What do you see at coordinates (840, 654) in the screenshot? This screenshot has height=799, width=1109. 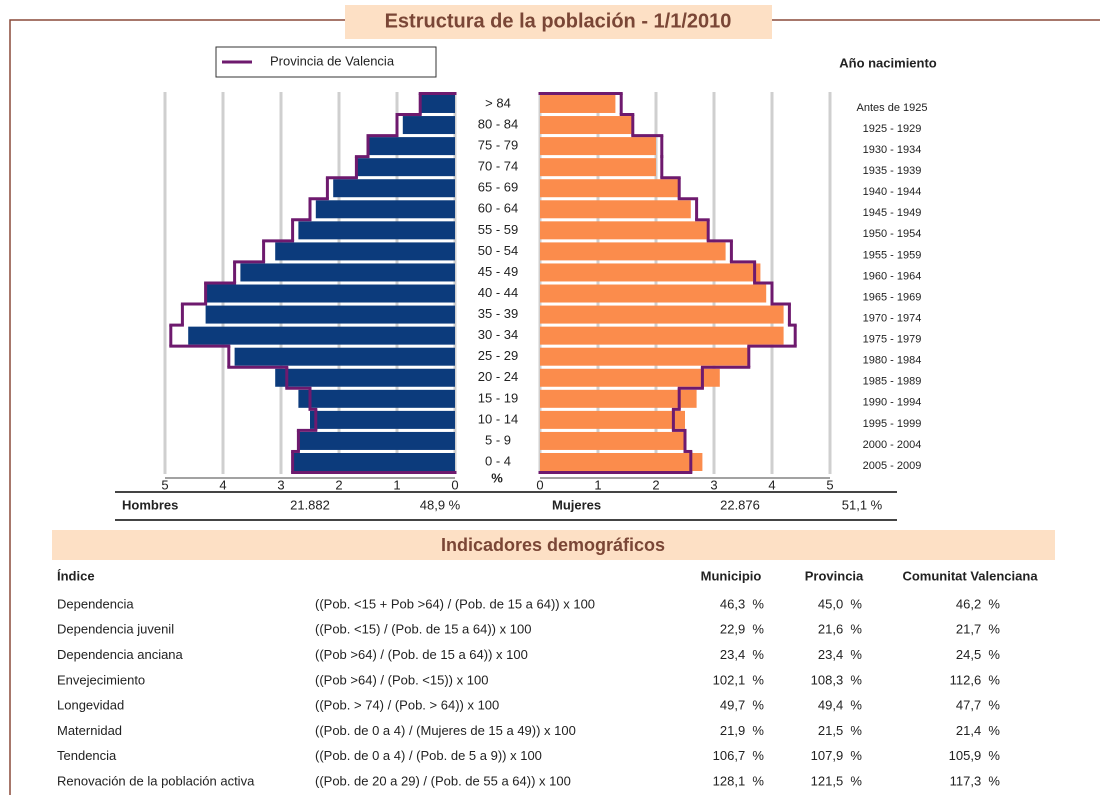 I see `table-cell: 23,4 %` at bounding box center [840, 654].